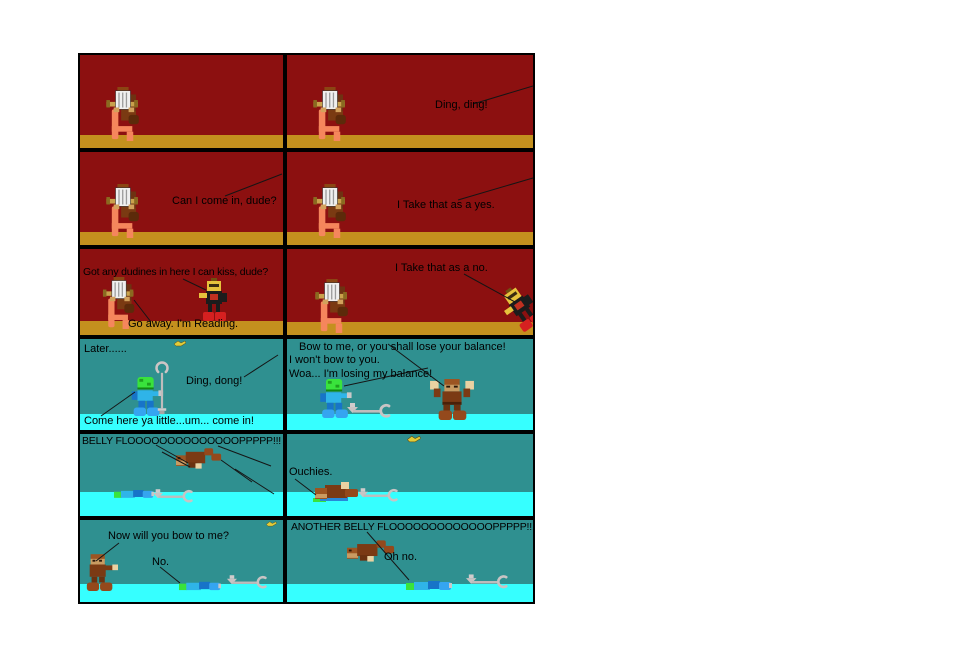  What do you see at coordinates (446, 205) in the screenshot?
I see `speech-text: I Take that as a yes.` at bounding box center [446, 205].